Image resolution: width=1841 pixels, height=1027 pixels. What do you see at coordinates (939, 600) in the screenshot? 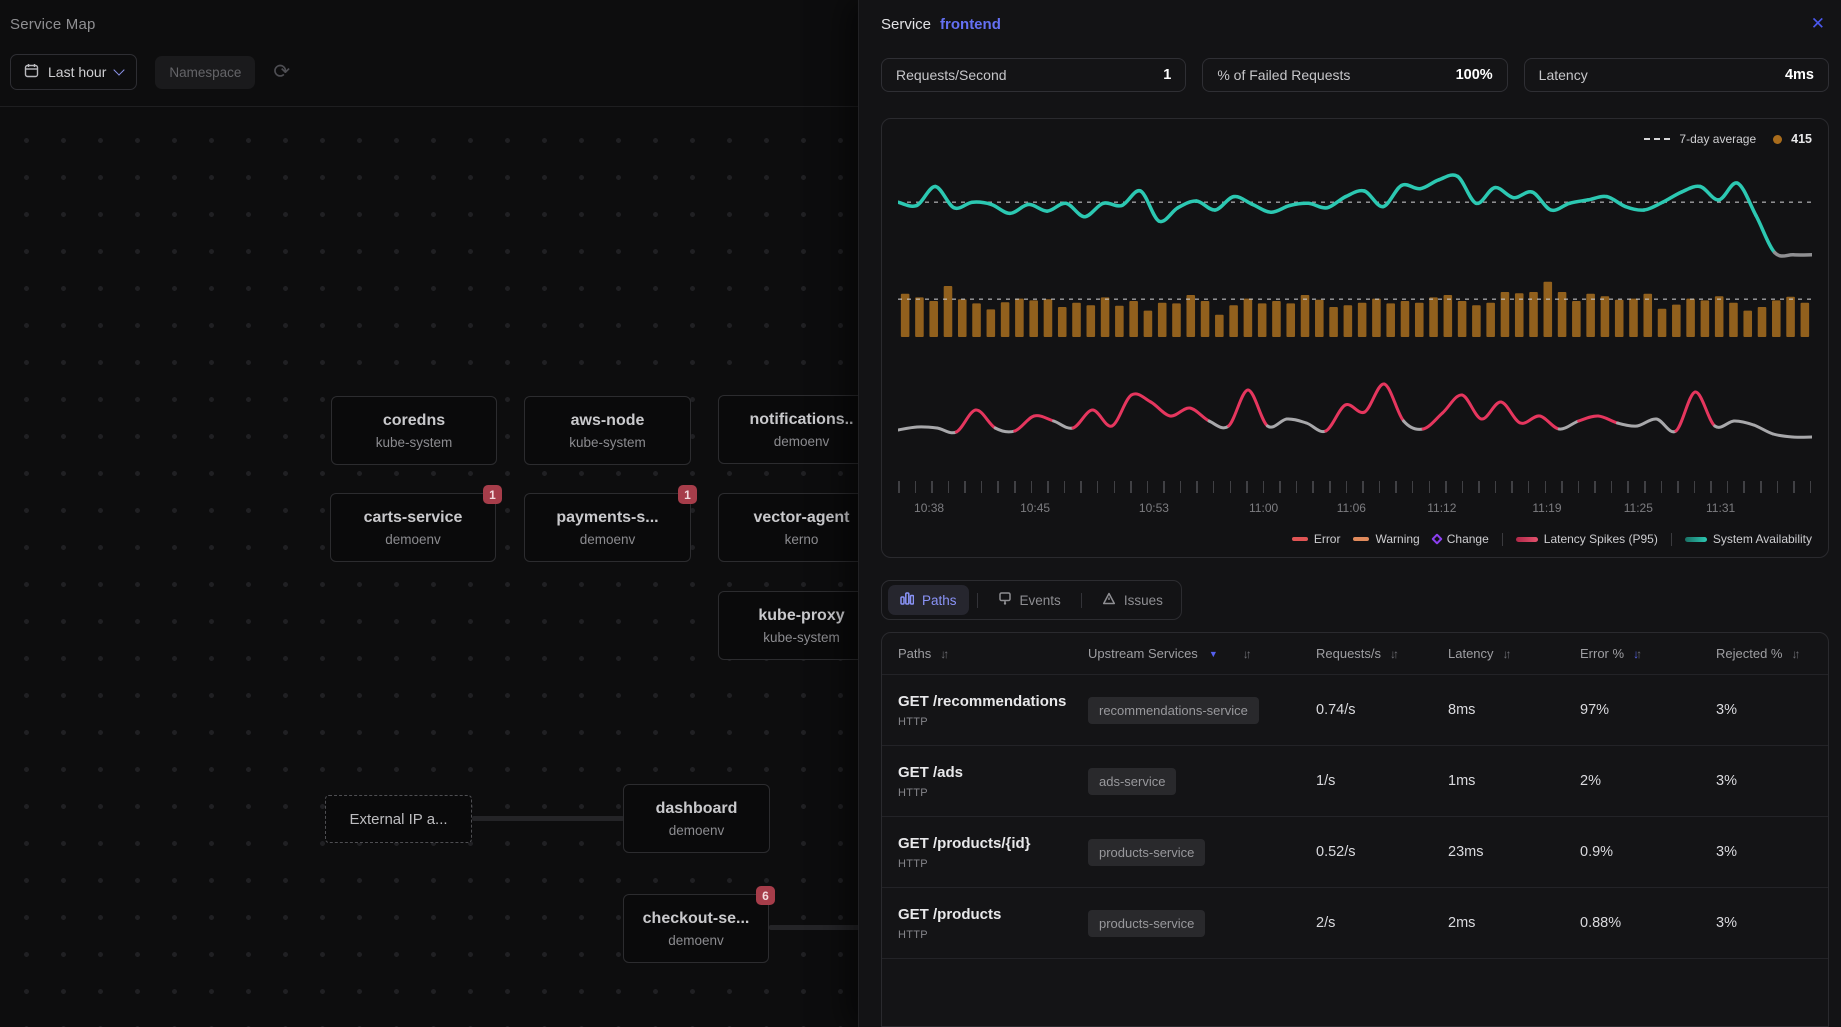
I see `tab-label: Paths` at bounding box center [939, 600].